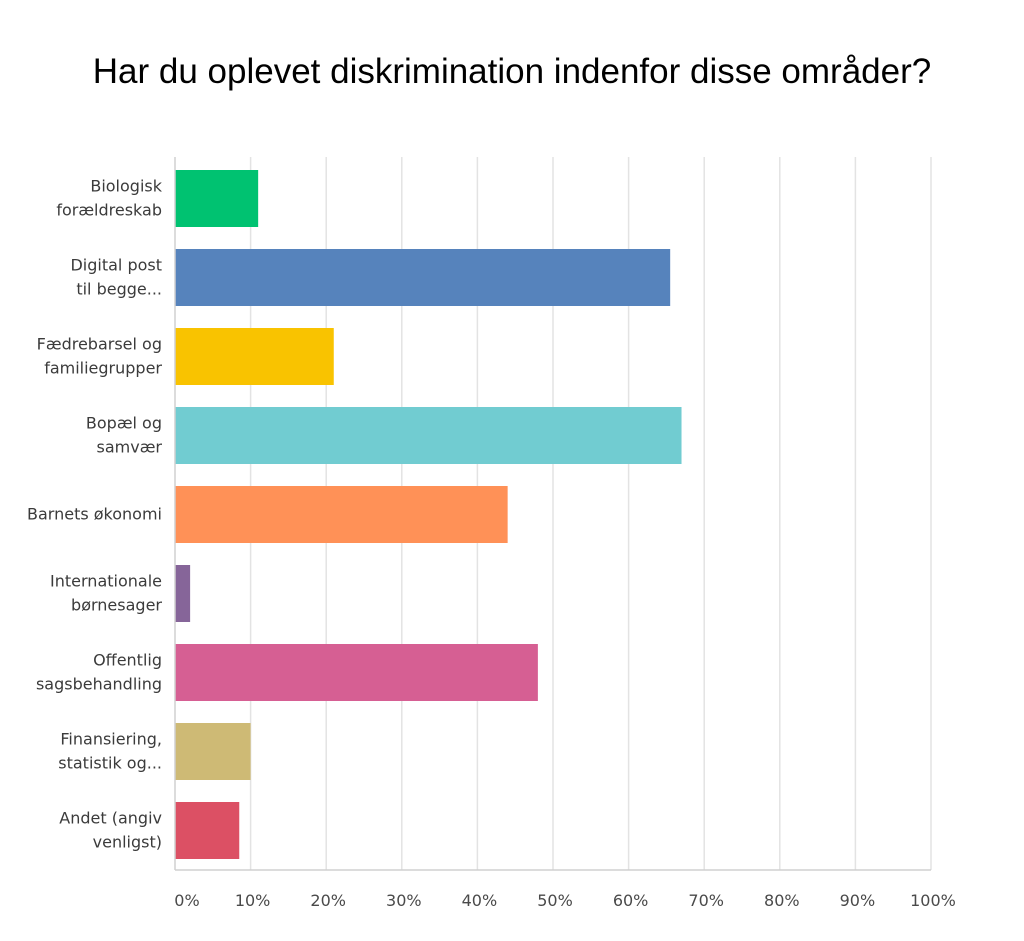  I want to click on category-label: Barnets økonomi, so click(94, 514).